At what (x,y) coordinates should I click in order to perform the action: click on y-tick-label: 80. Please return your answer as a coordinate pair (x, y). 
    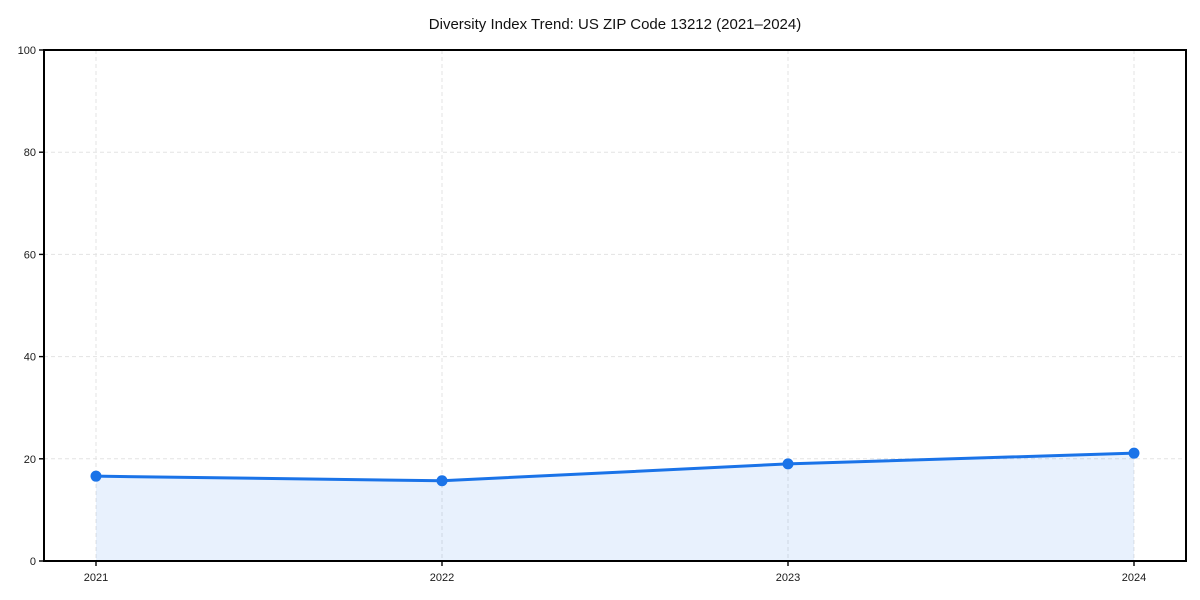
    Looking at the image, I should click on (30, 153).